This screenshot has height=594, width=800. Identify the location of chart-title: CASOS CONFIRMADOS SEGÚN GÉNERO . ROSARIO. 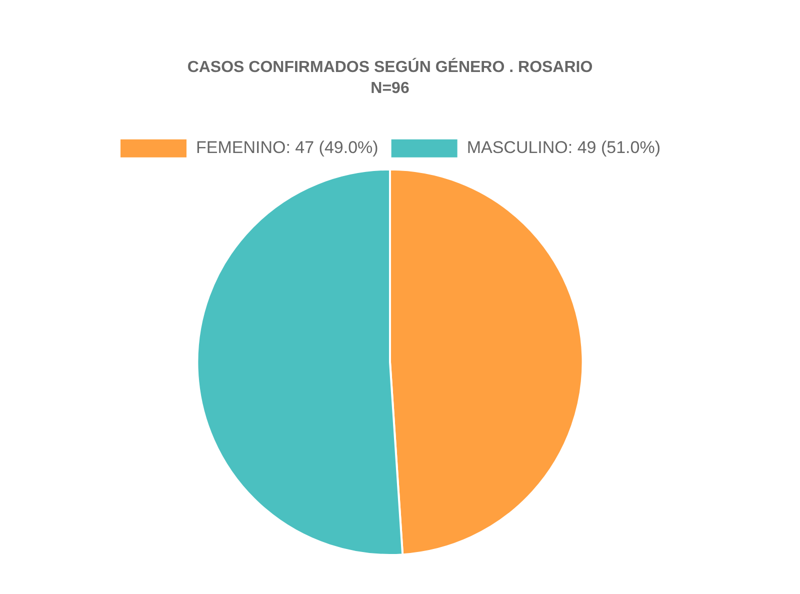
(390, 66).